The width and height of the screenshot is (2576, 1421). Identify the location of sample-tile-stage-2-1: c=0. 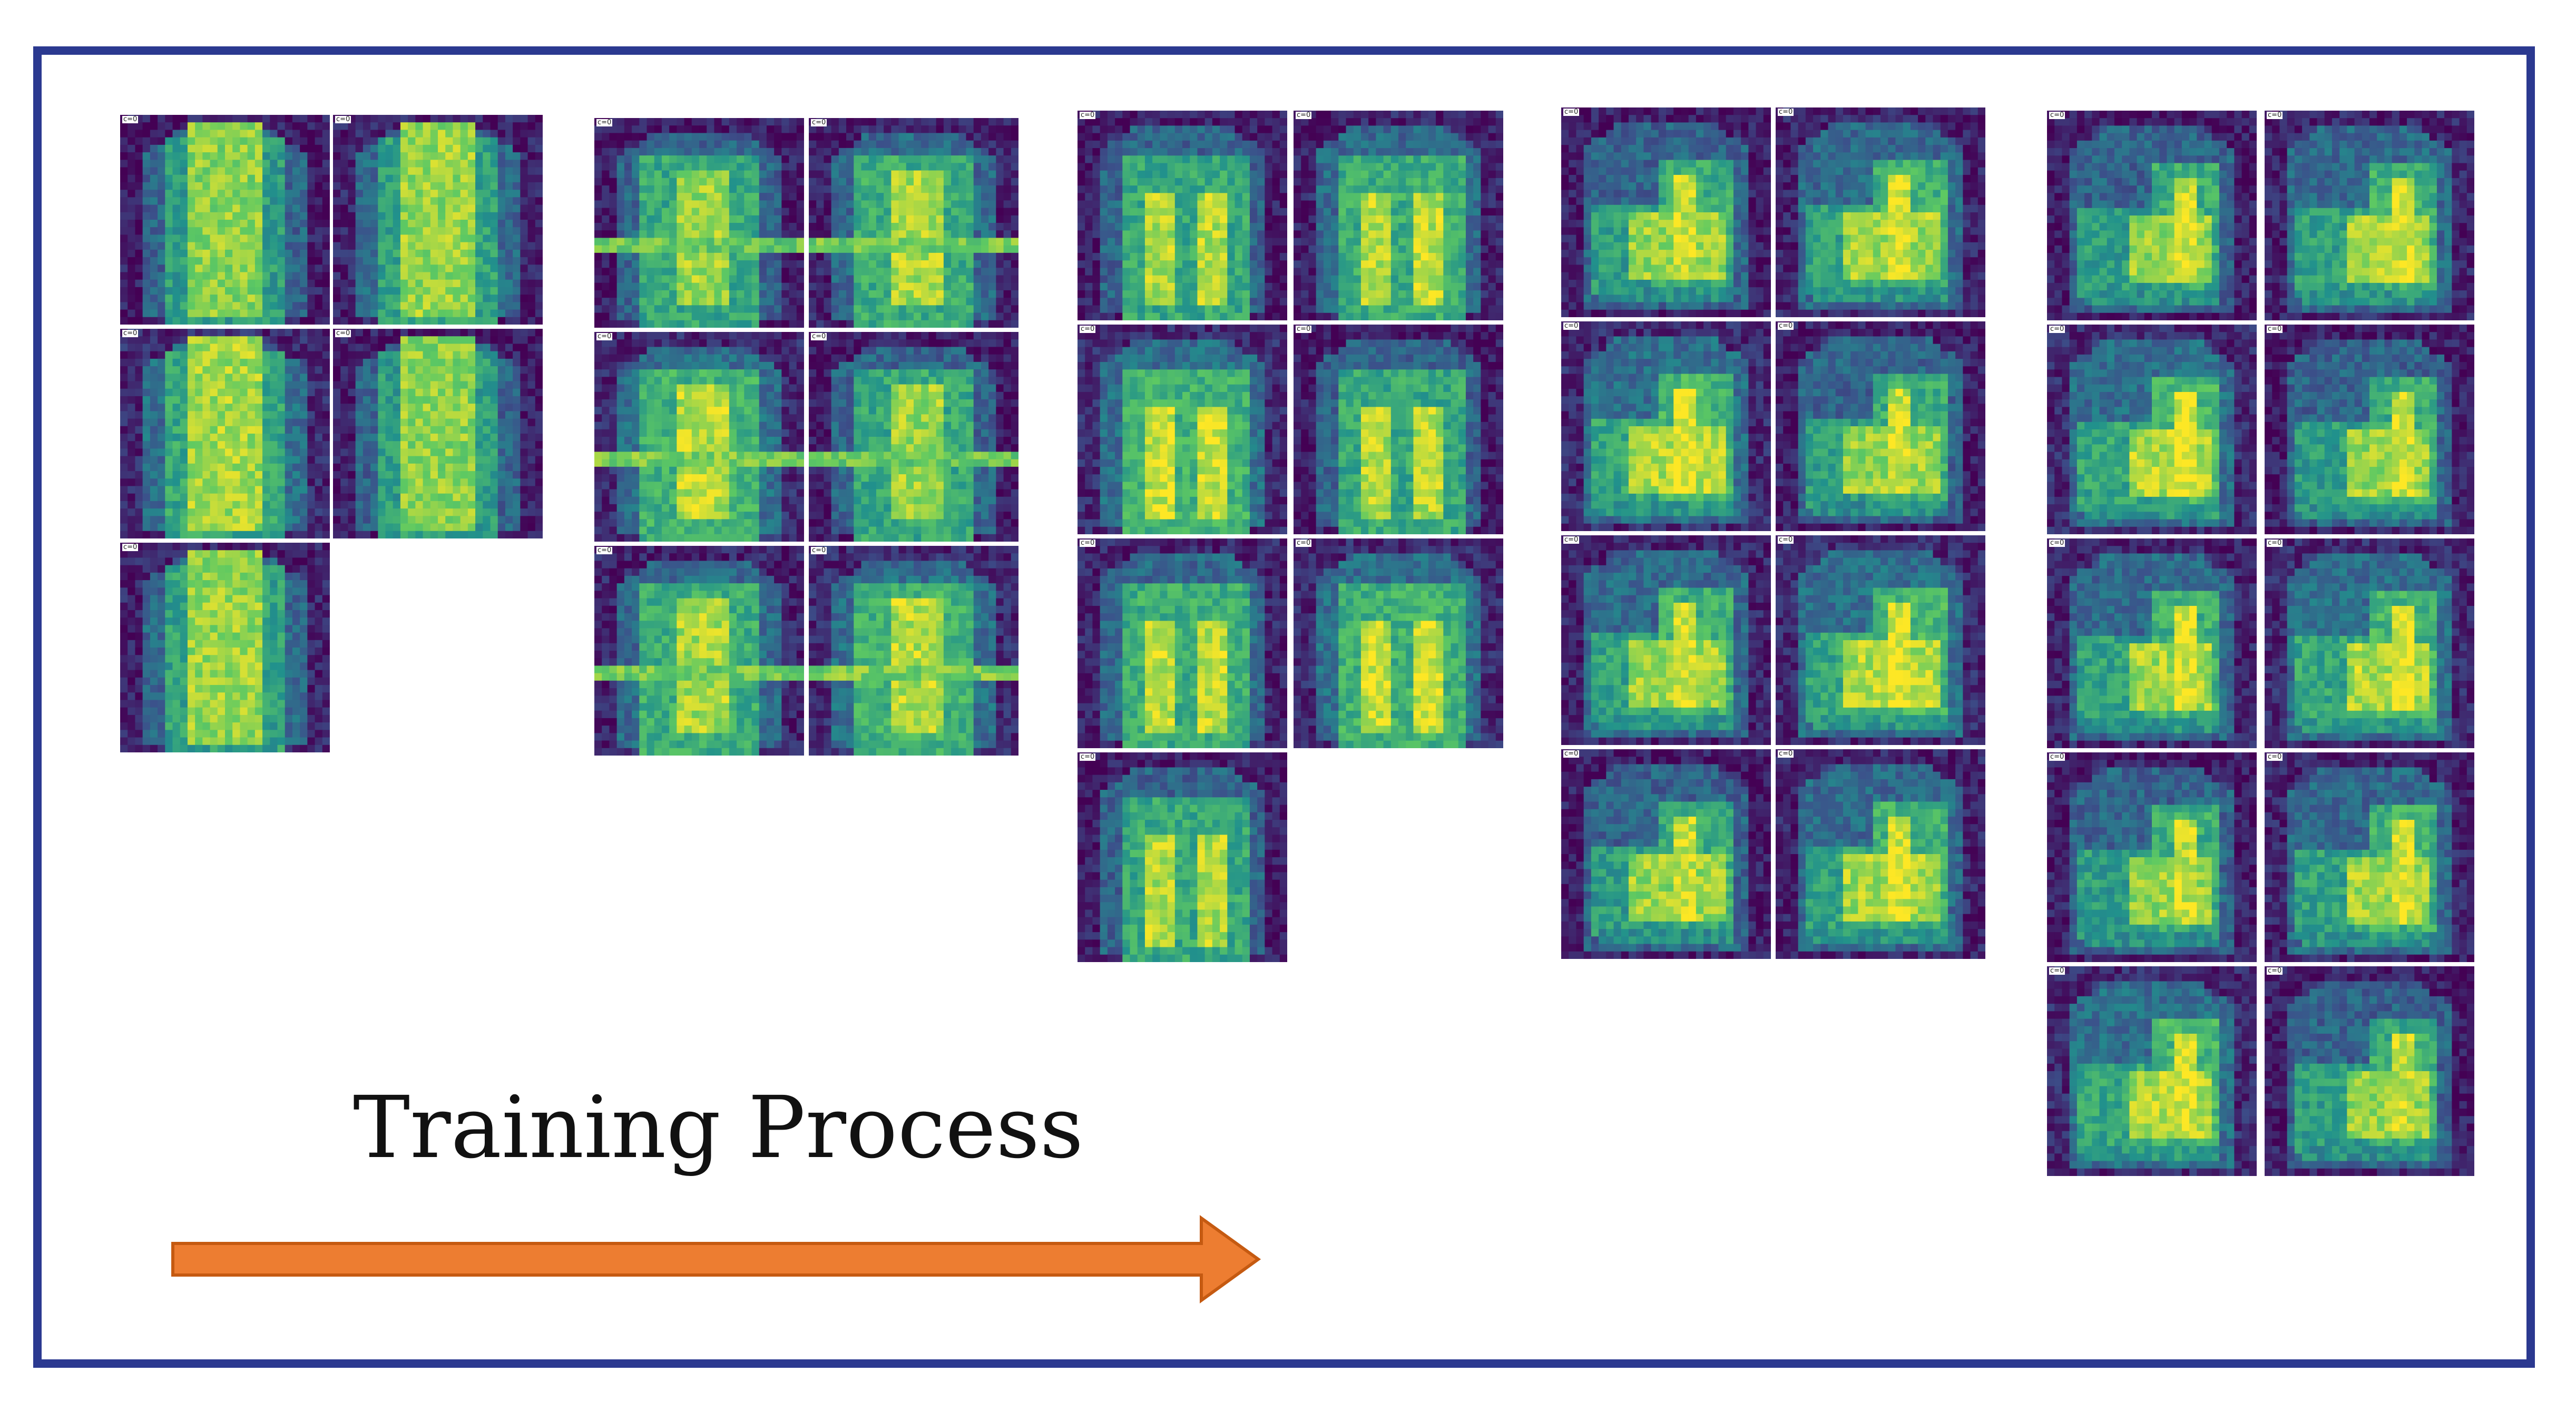
(699, 223).